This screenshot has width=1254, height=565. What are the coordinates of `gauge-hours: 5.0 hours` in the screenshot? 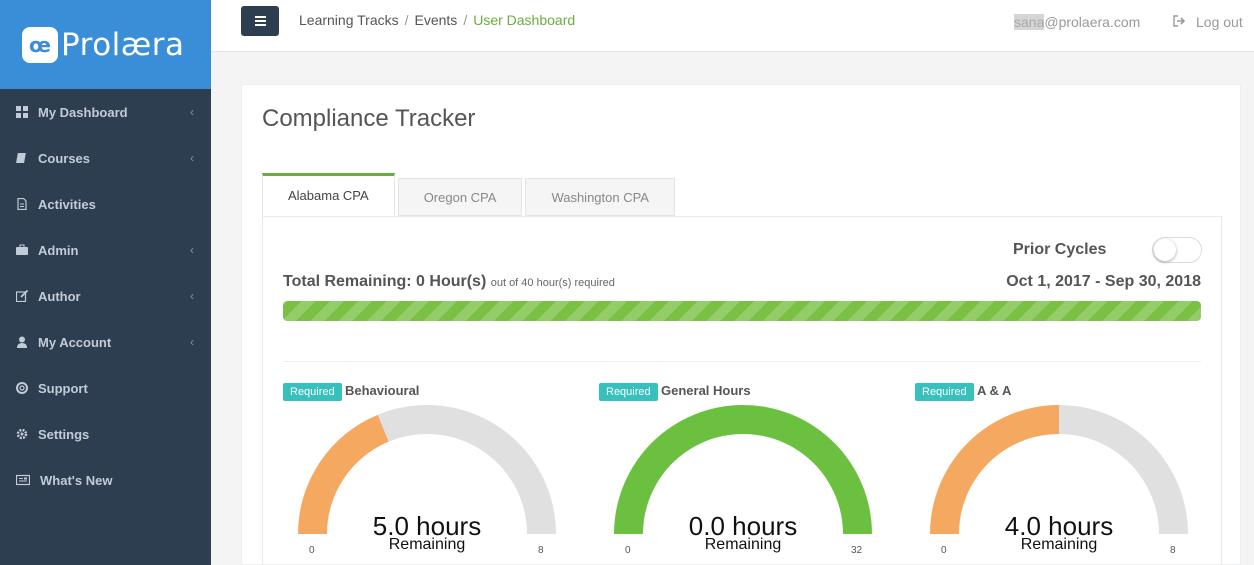 It's located at (427, 526).